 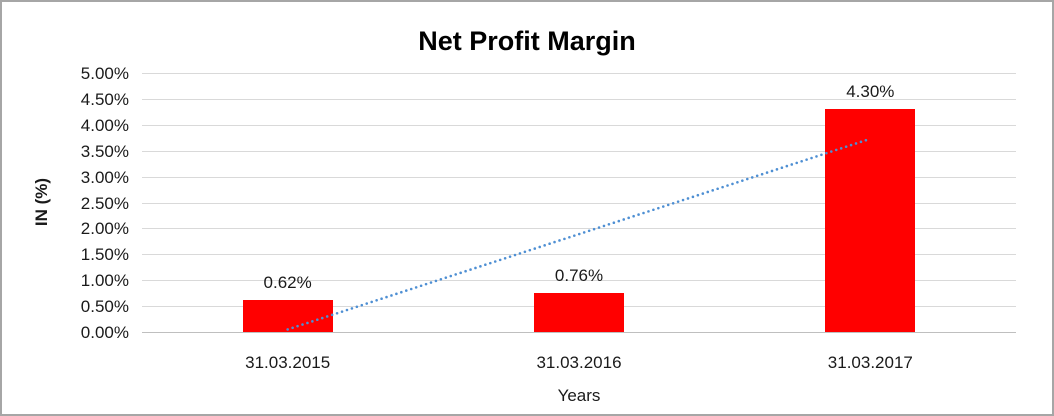 What do you see at coordinates (288, 362) in the screenshot?
I see `x-tick-label: 31.03.2015` at bounding box center [288, 362].